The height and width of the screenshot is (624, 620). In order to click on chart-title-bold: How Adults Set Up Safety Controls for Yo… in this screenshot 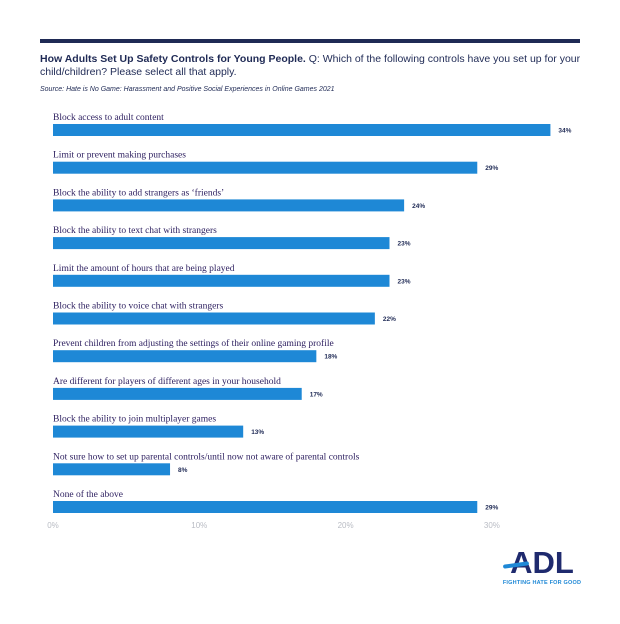, I will do `click(173, 59)`.